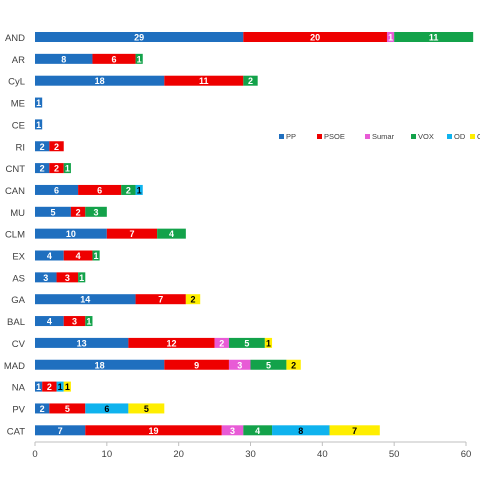  What do you see at coordinates (18, 409) in the screenshot?
I see `category-label: PV` at bounding box center [18, 409].